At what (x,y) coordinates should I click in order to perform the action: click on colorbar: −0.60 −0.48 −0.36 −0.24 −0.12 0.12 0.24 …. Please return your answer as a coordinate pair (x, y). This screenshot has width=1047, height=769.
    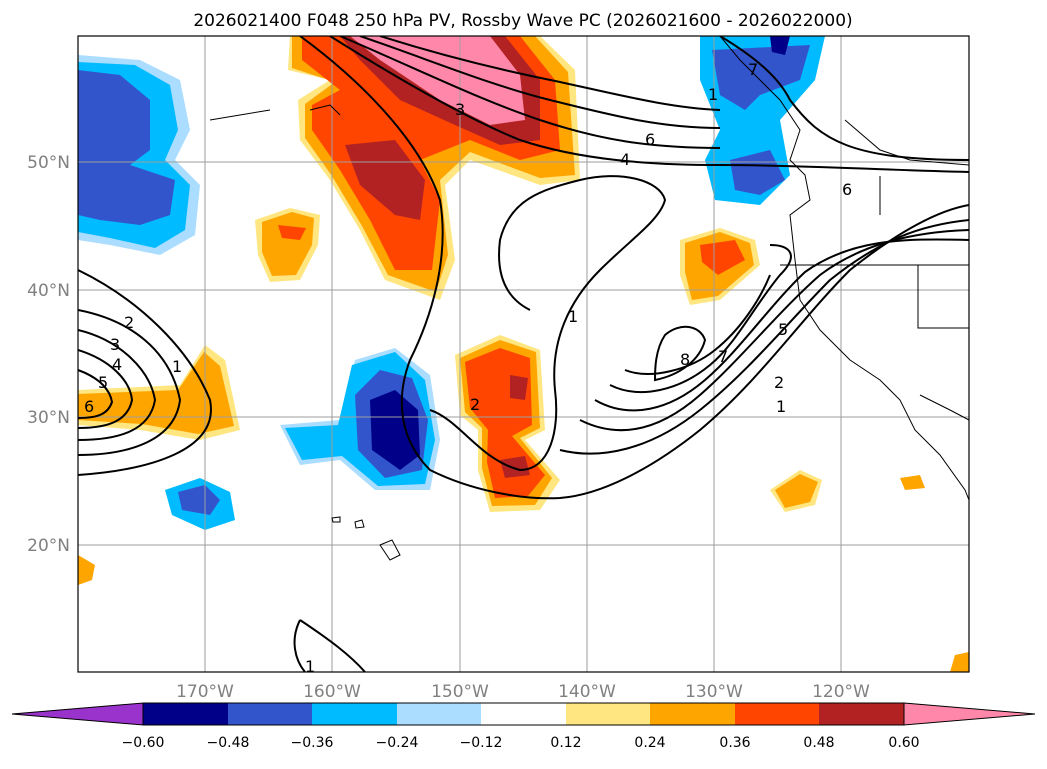
    Looking at the image, I should click on (523, 726).